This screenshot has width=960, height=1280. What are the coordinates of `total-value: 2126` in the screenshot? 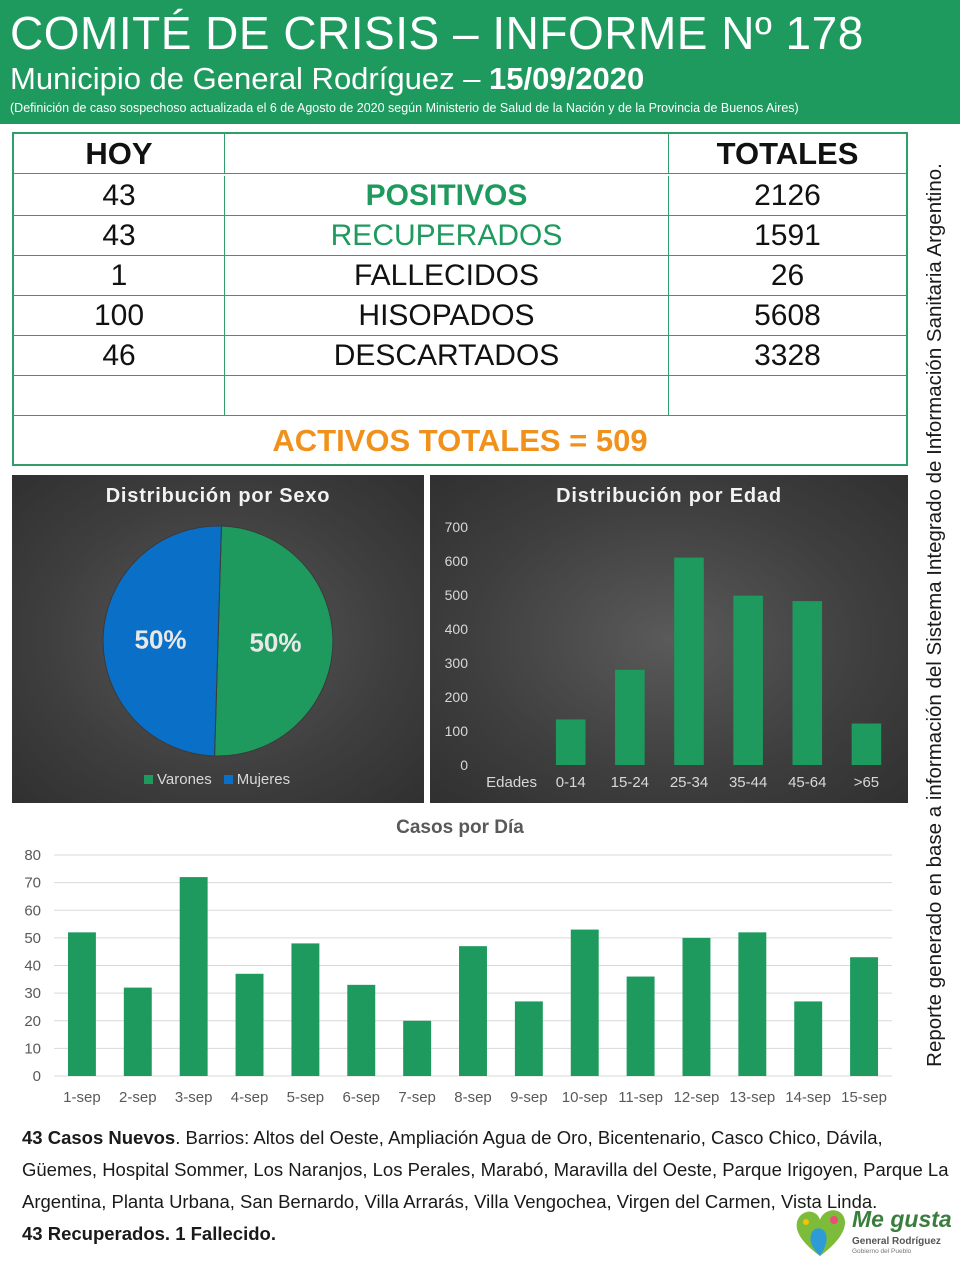 It's located at (787, 195).